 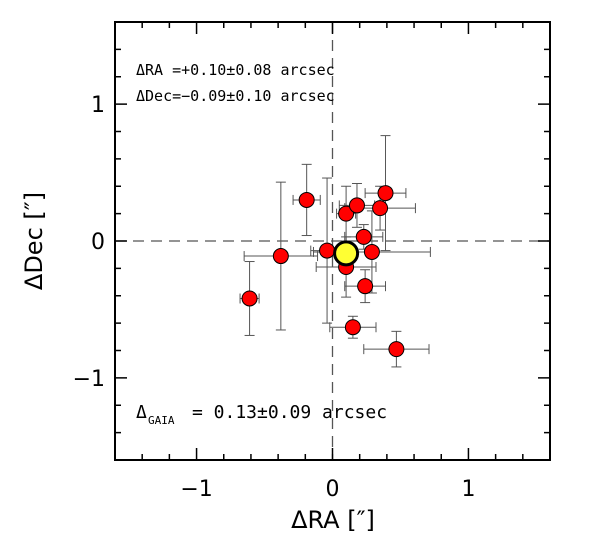 I want to click on y-tick-labels: −1 0 1, so click(x=89, y=242).